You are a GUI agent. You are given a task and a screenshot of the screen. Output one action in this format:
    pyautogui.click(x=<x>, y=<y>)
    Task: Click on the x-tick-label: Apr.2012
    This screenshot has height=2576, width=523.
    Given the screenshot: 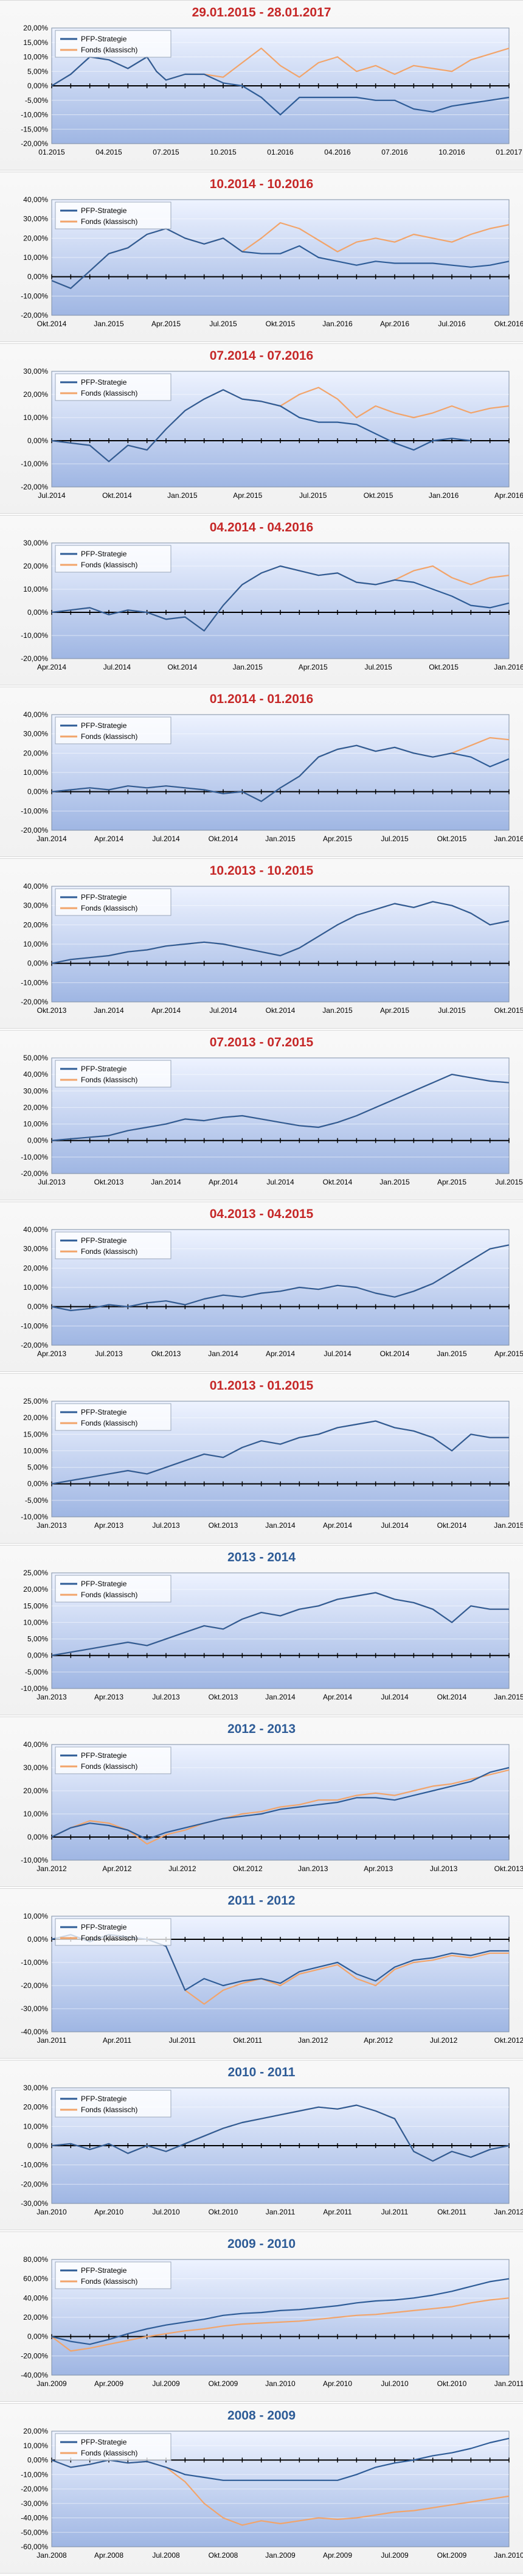 What is the action you would take?
    pyautogui.click(x=378, y=2041)
    